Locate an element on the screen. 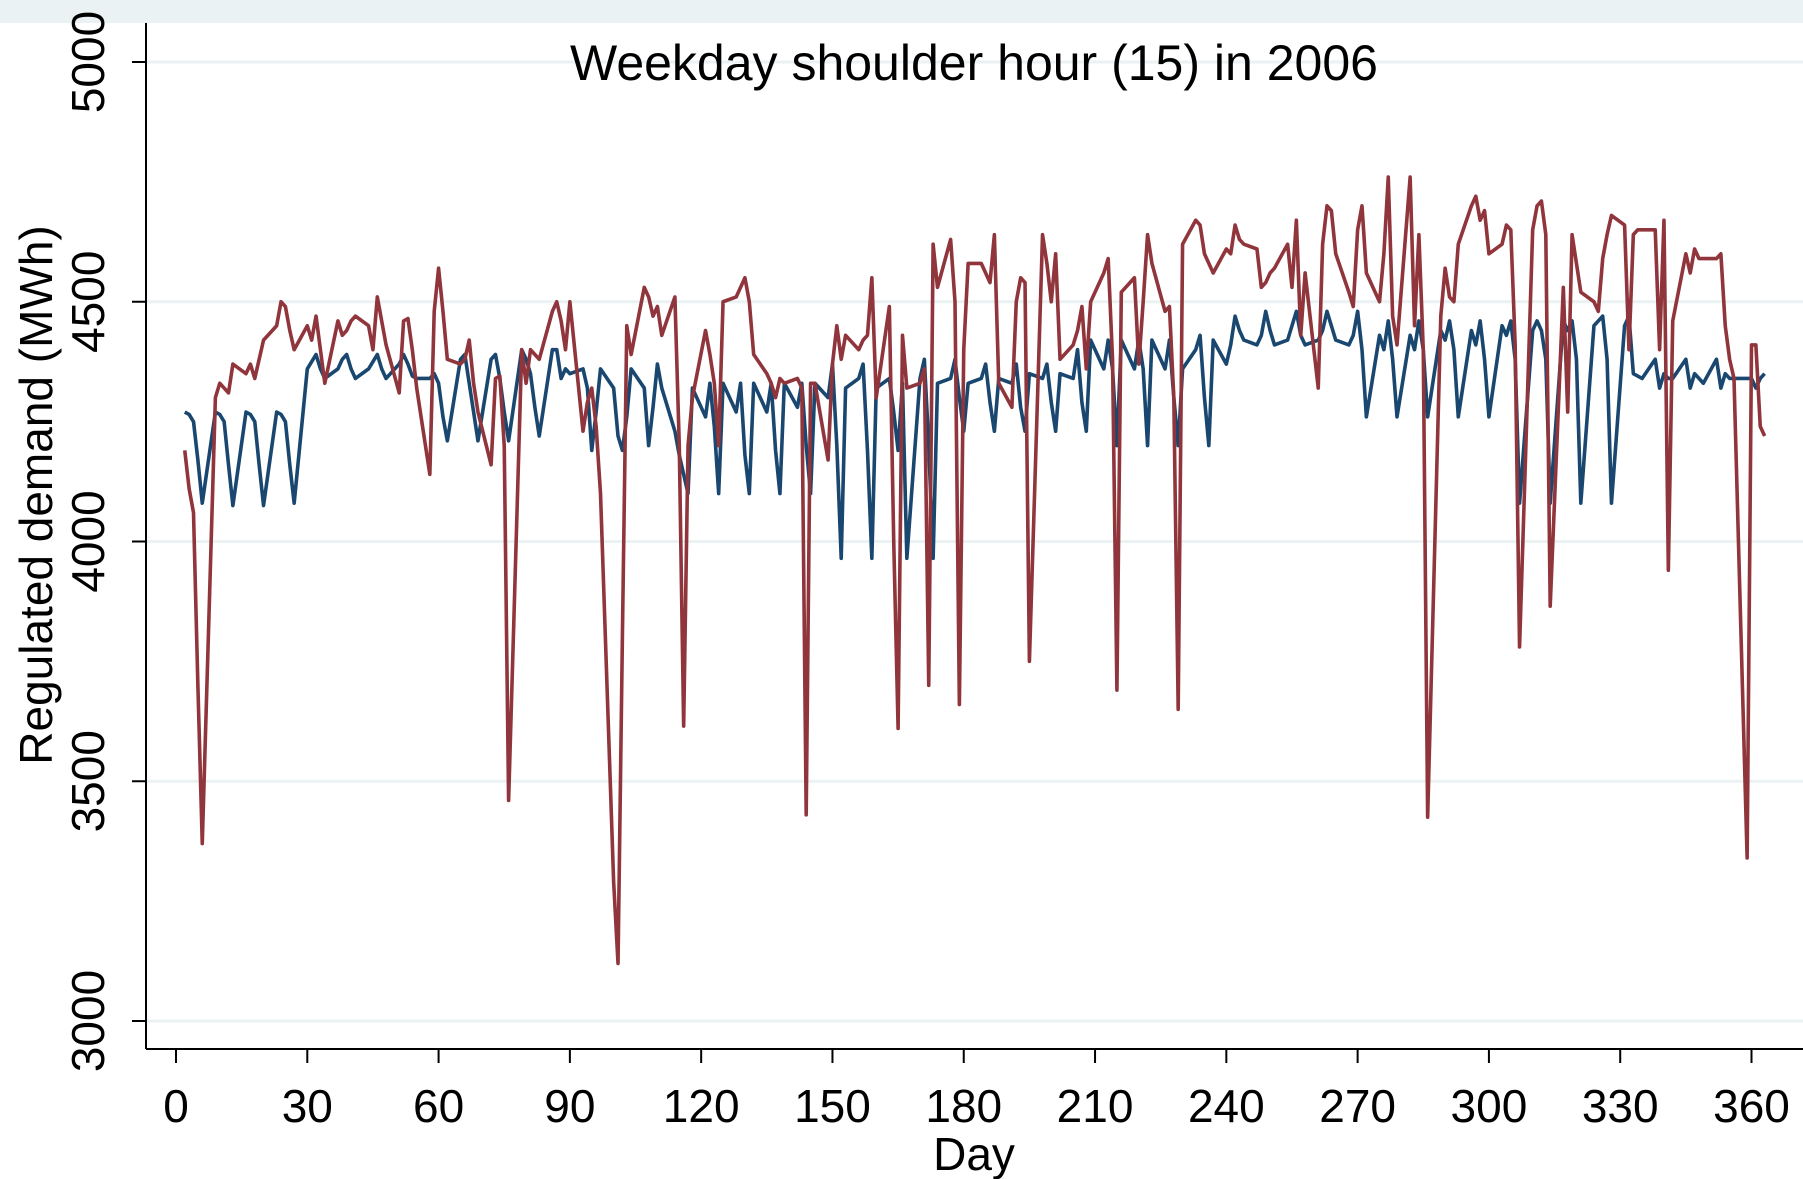 The image size is (1803, 1179). top-band is located at coordinates (901, 11).